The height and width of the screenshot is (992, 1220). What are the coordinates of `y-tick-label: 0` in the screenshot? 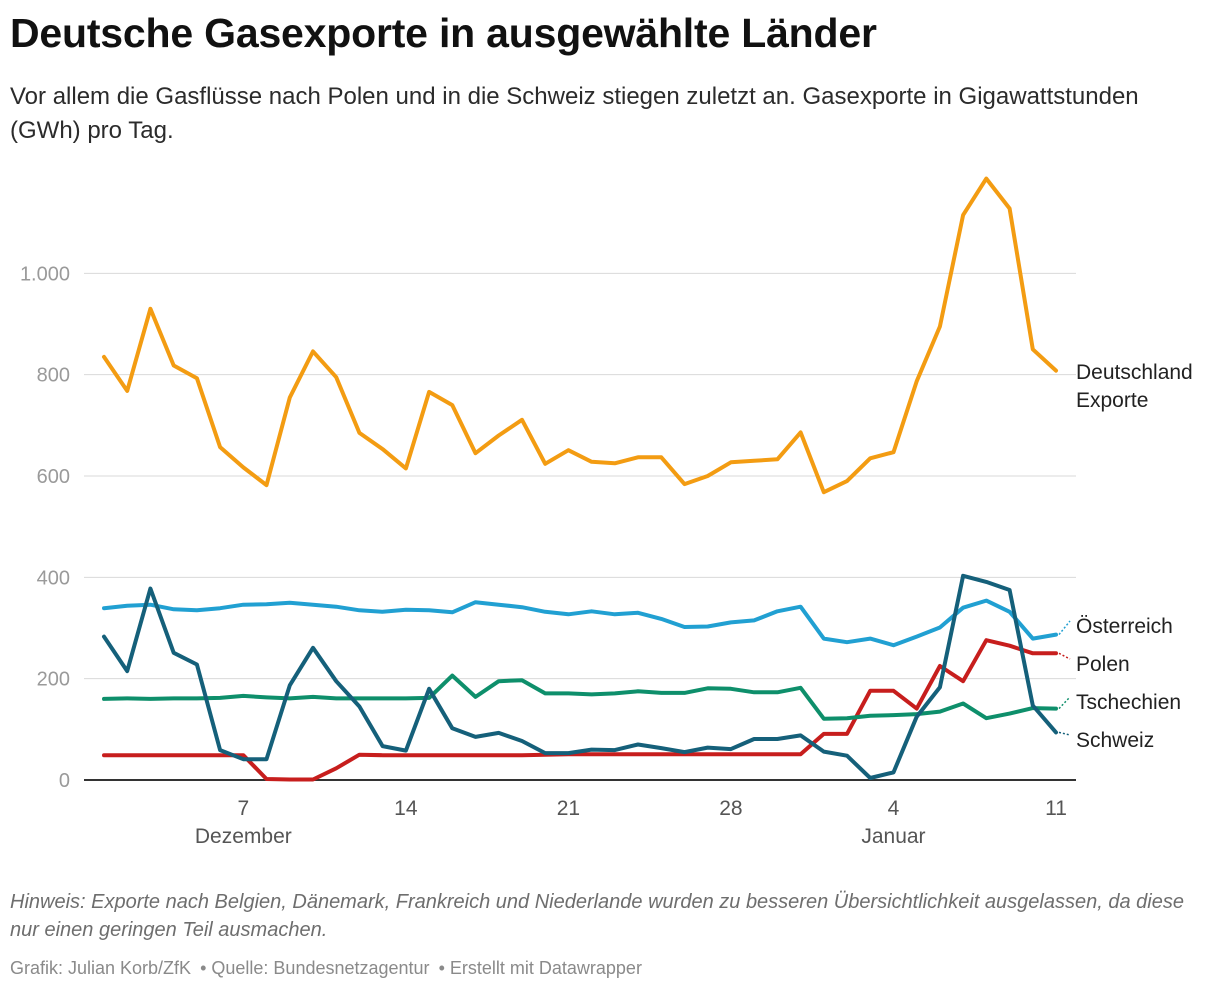 It's located at (64, 781).